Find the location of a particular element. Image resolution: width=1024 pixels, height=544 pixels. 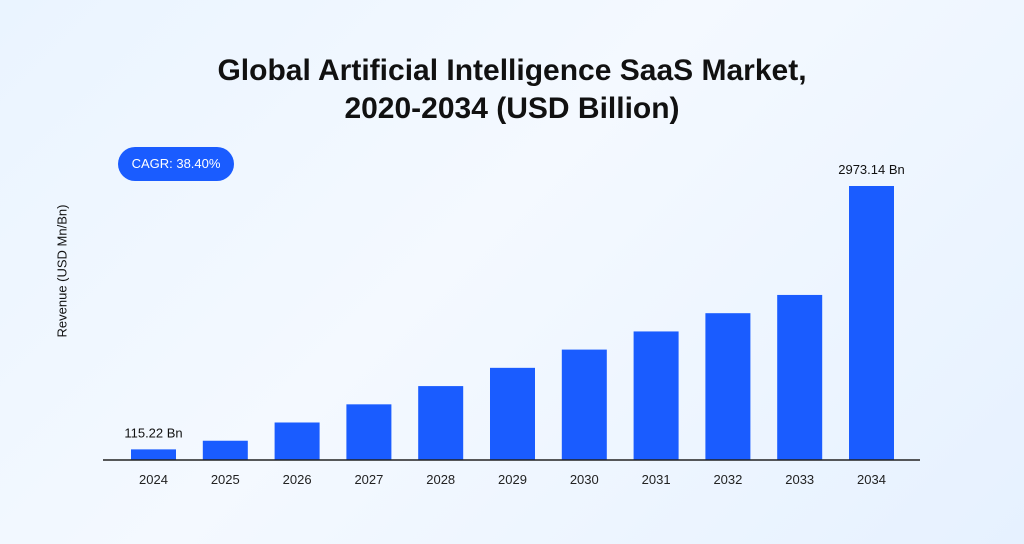

bar-2028 is located at coordinates (441, 423).